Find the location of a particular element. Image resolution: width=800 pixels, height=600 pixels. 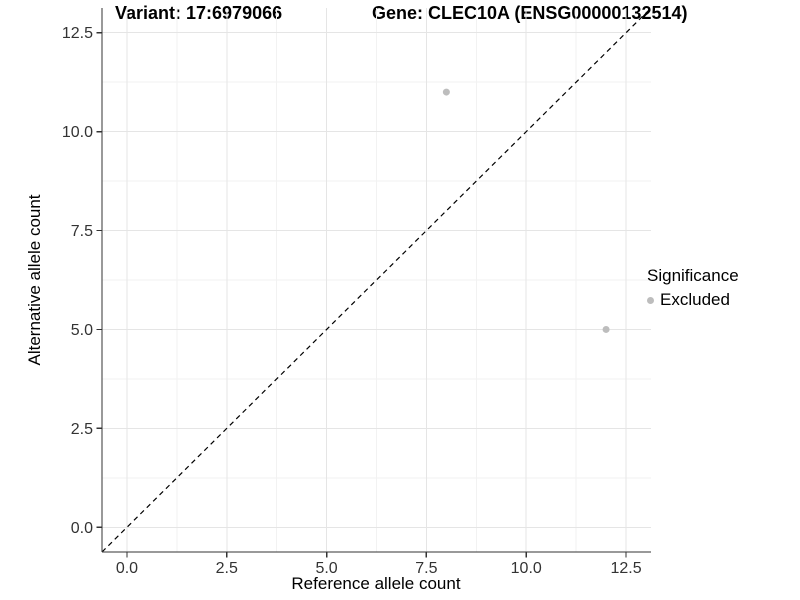

legend-item-excluded: Excluded is located at coordinates (693, 300).